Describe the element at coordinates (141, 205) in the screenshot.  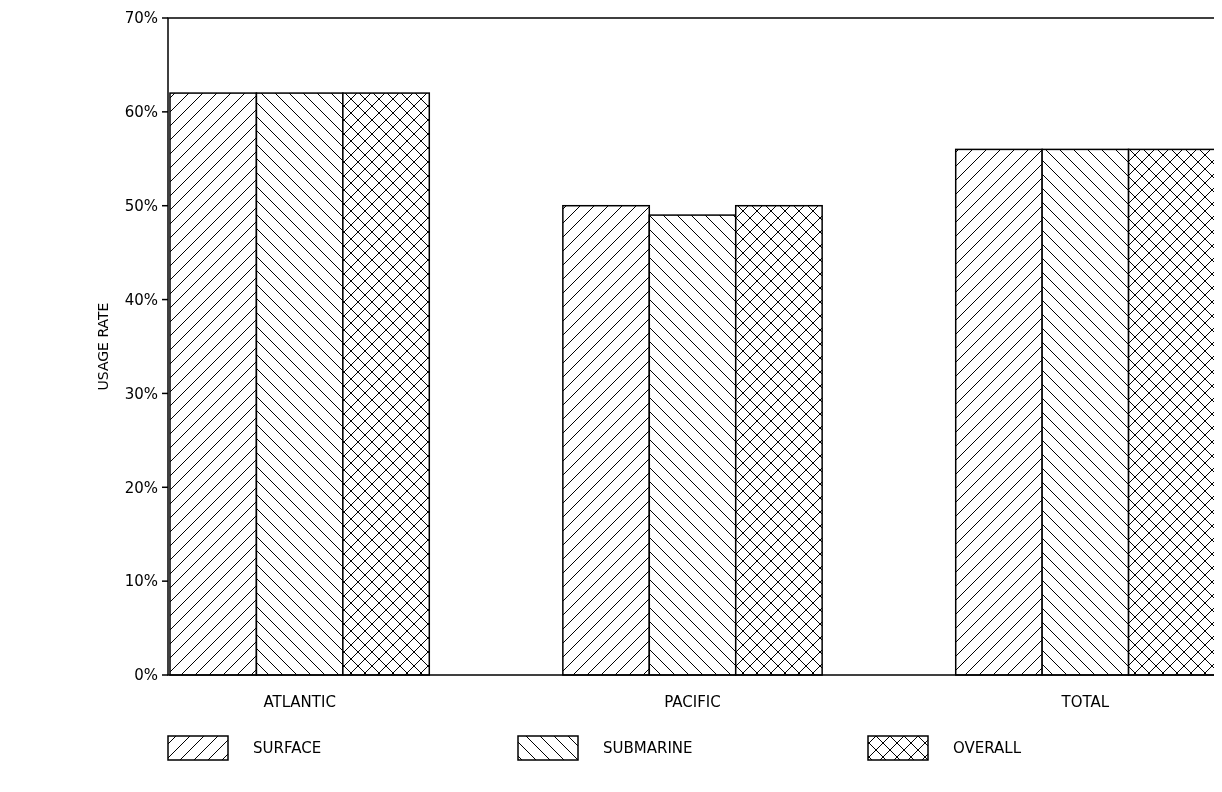
I see `y-tick-label: 50%` at that location.